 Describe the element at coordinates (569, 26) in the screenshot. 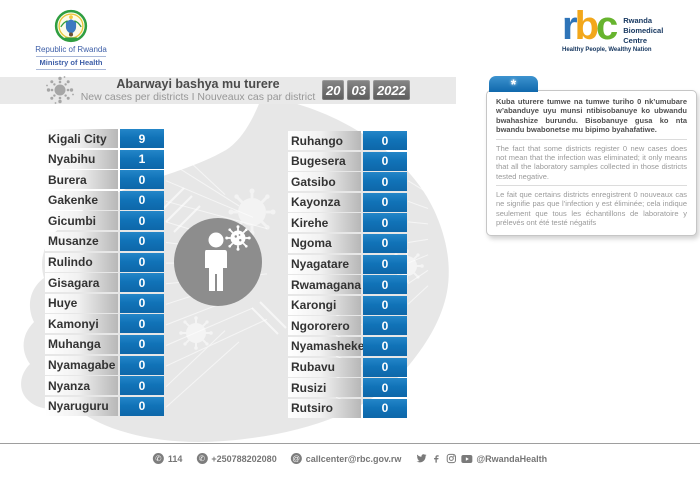

I see `rbc-letter-r: r` at that location.